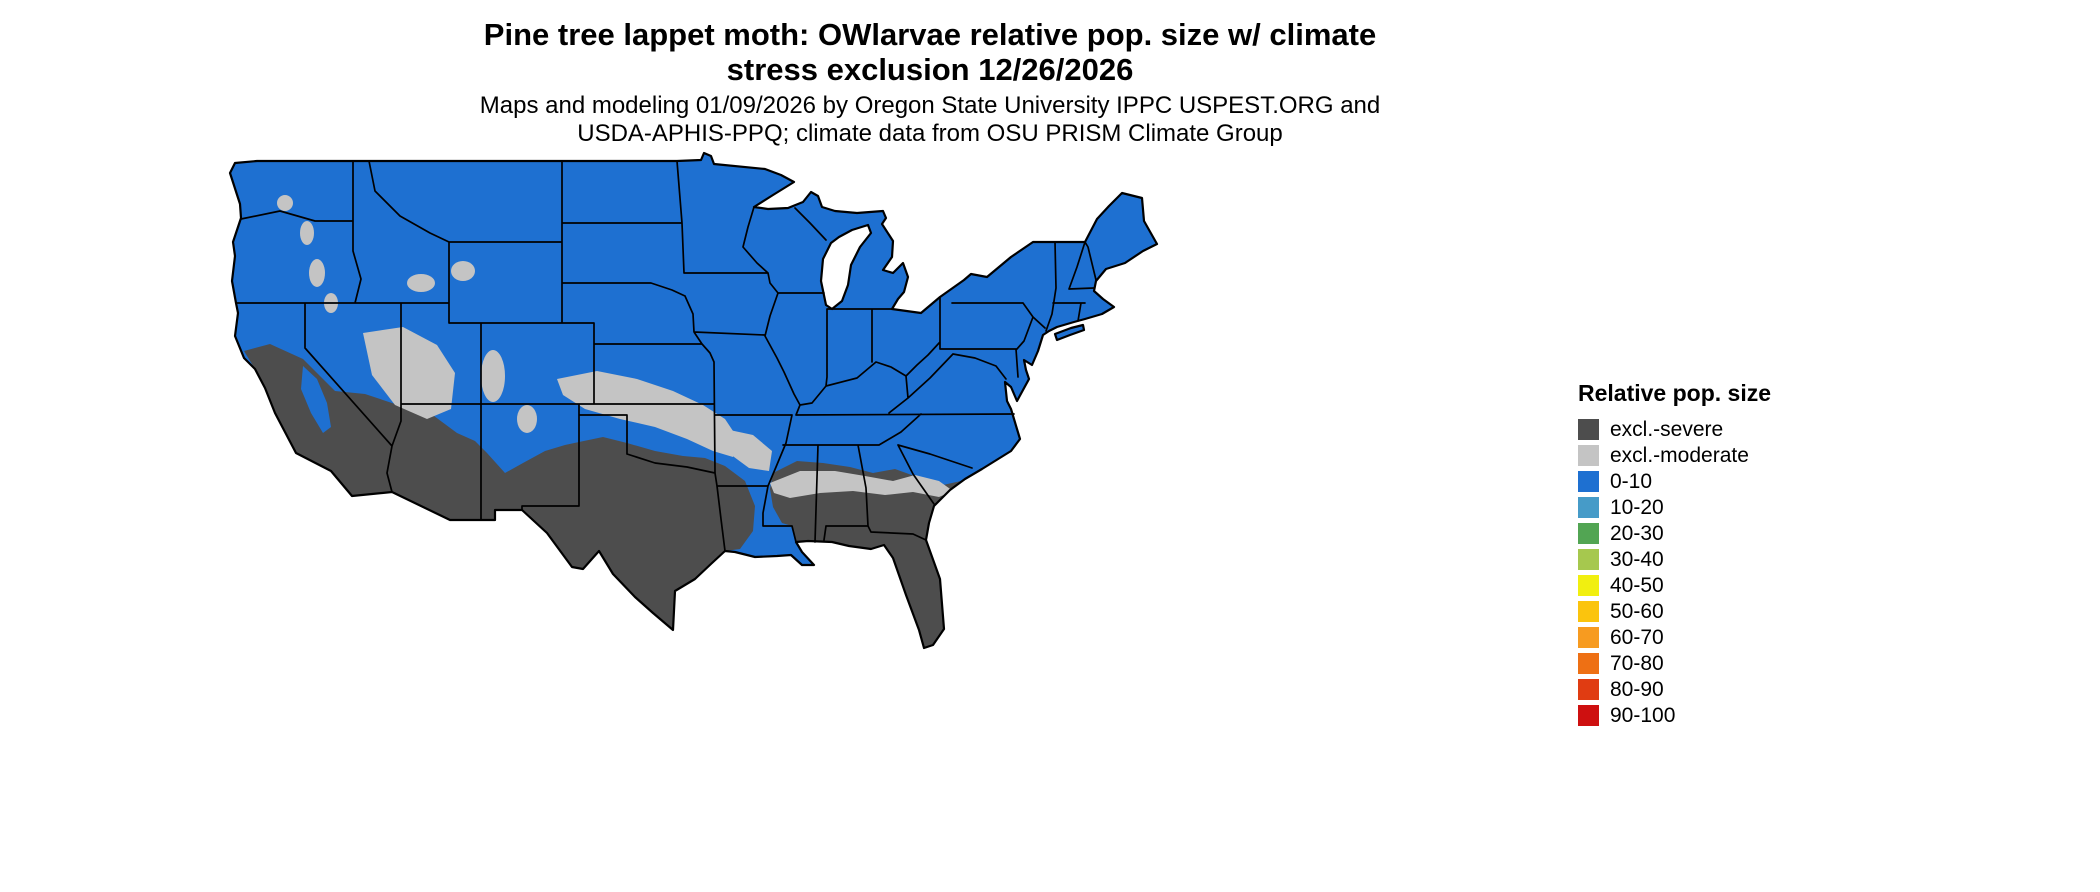 This screenshot has width=2100, height=892. Describe the element at coordinates (1679, 455) in the screenshot. I see `legend-label: excl.-moderate` at that location.